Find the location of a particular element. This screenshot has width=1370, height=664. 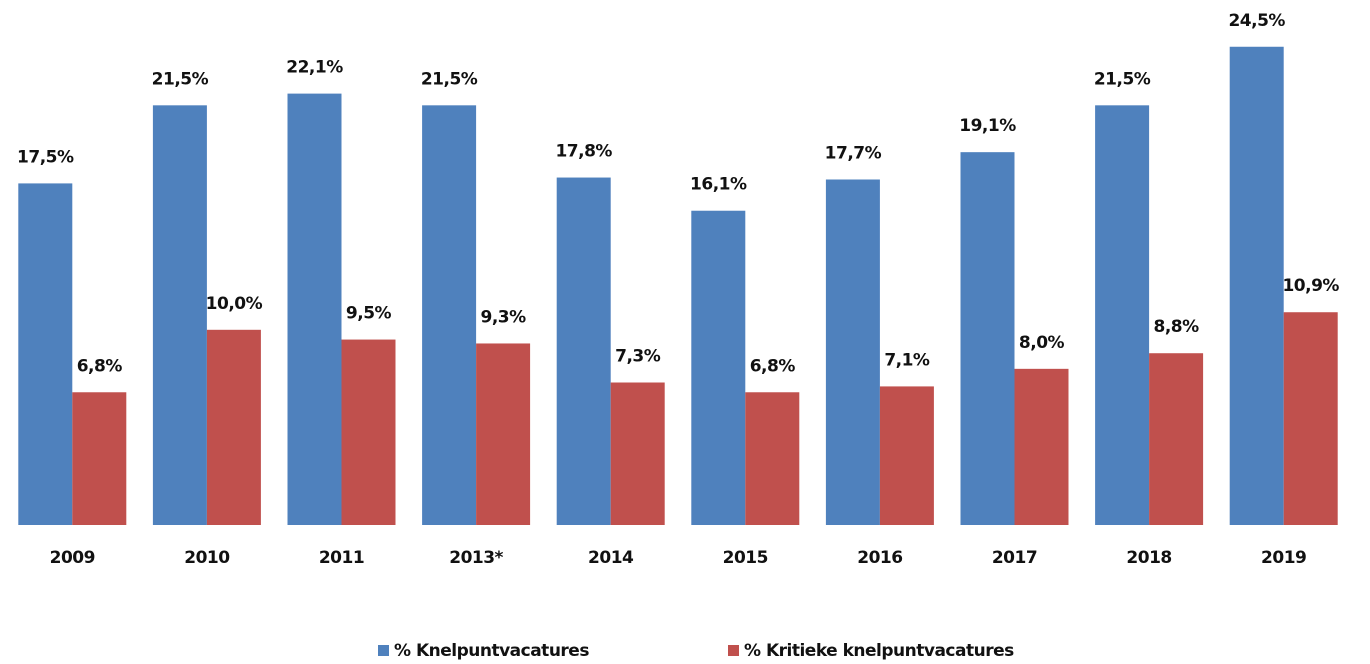

value-label: 19,1% is located at coordinates (987, 126).